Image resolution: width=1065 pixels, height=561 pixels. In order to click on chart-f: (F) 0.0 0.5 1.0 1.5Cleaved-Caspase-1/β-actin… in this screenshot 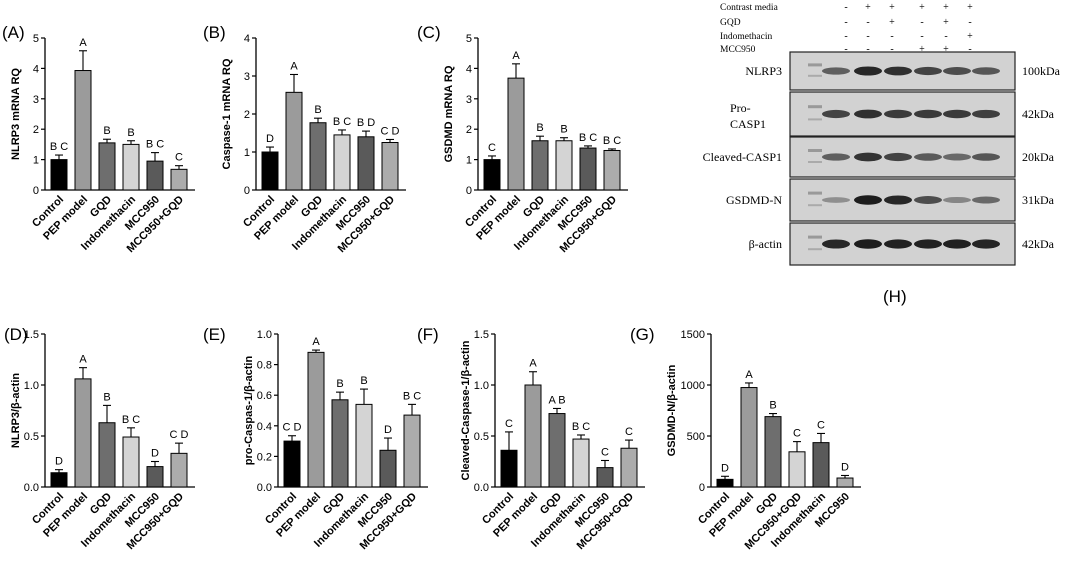, I will do `click(531, 438)`.